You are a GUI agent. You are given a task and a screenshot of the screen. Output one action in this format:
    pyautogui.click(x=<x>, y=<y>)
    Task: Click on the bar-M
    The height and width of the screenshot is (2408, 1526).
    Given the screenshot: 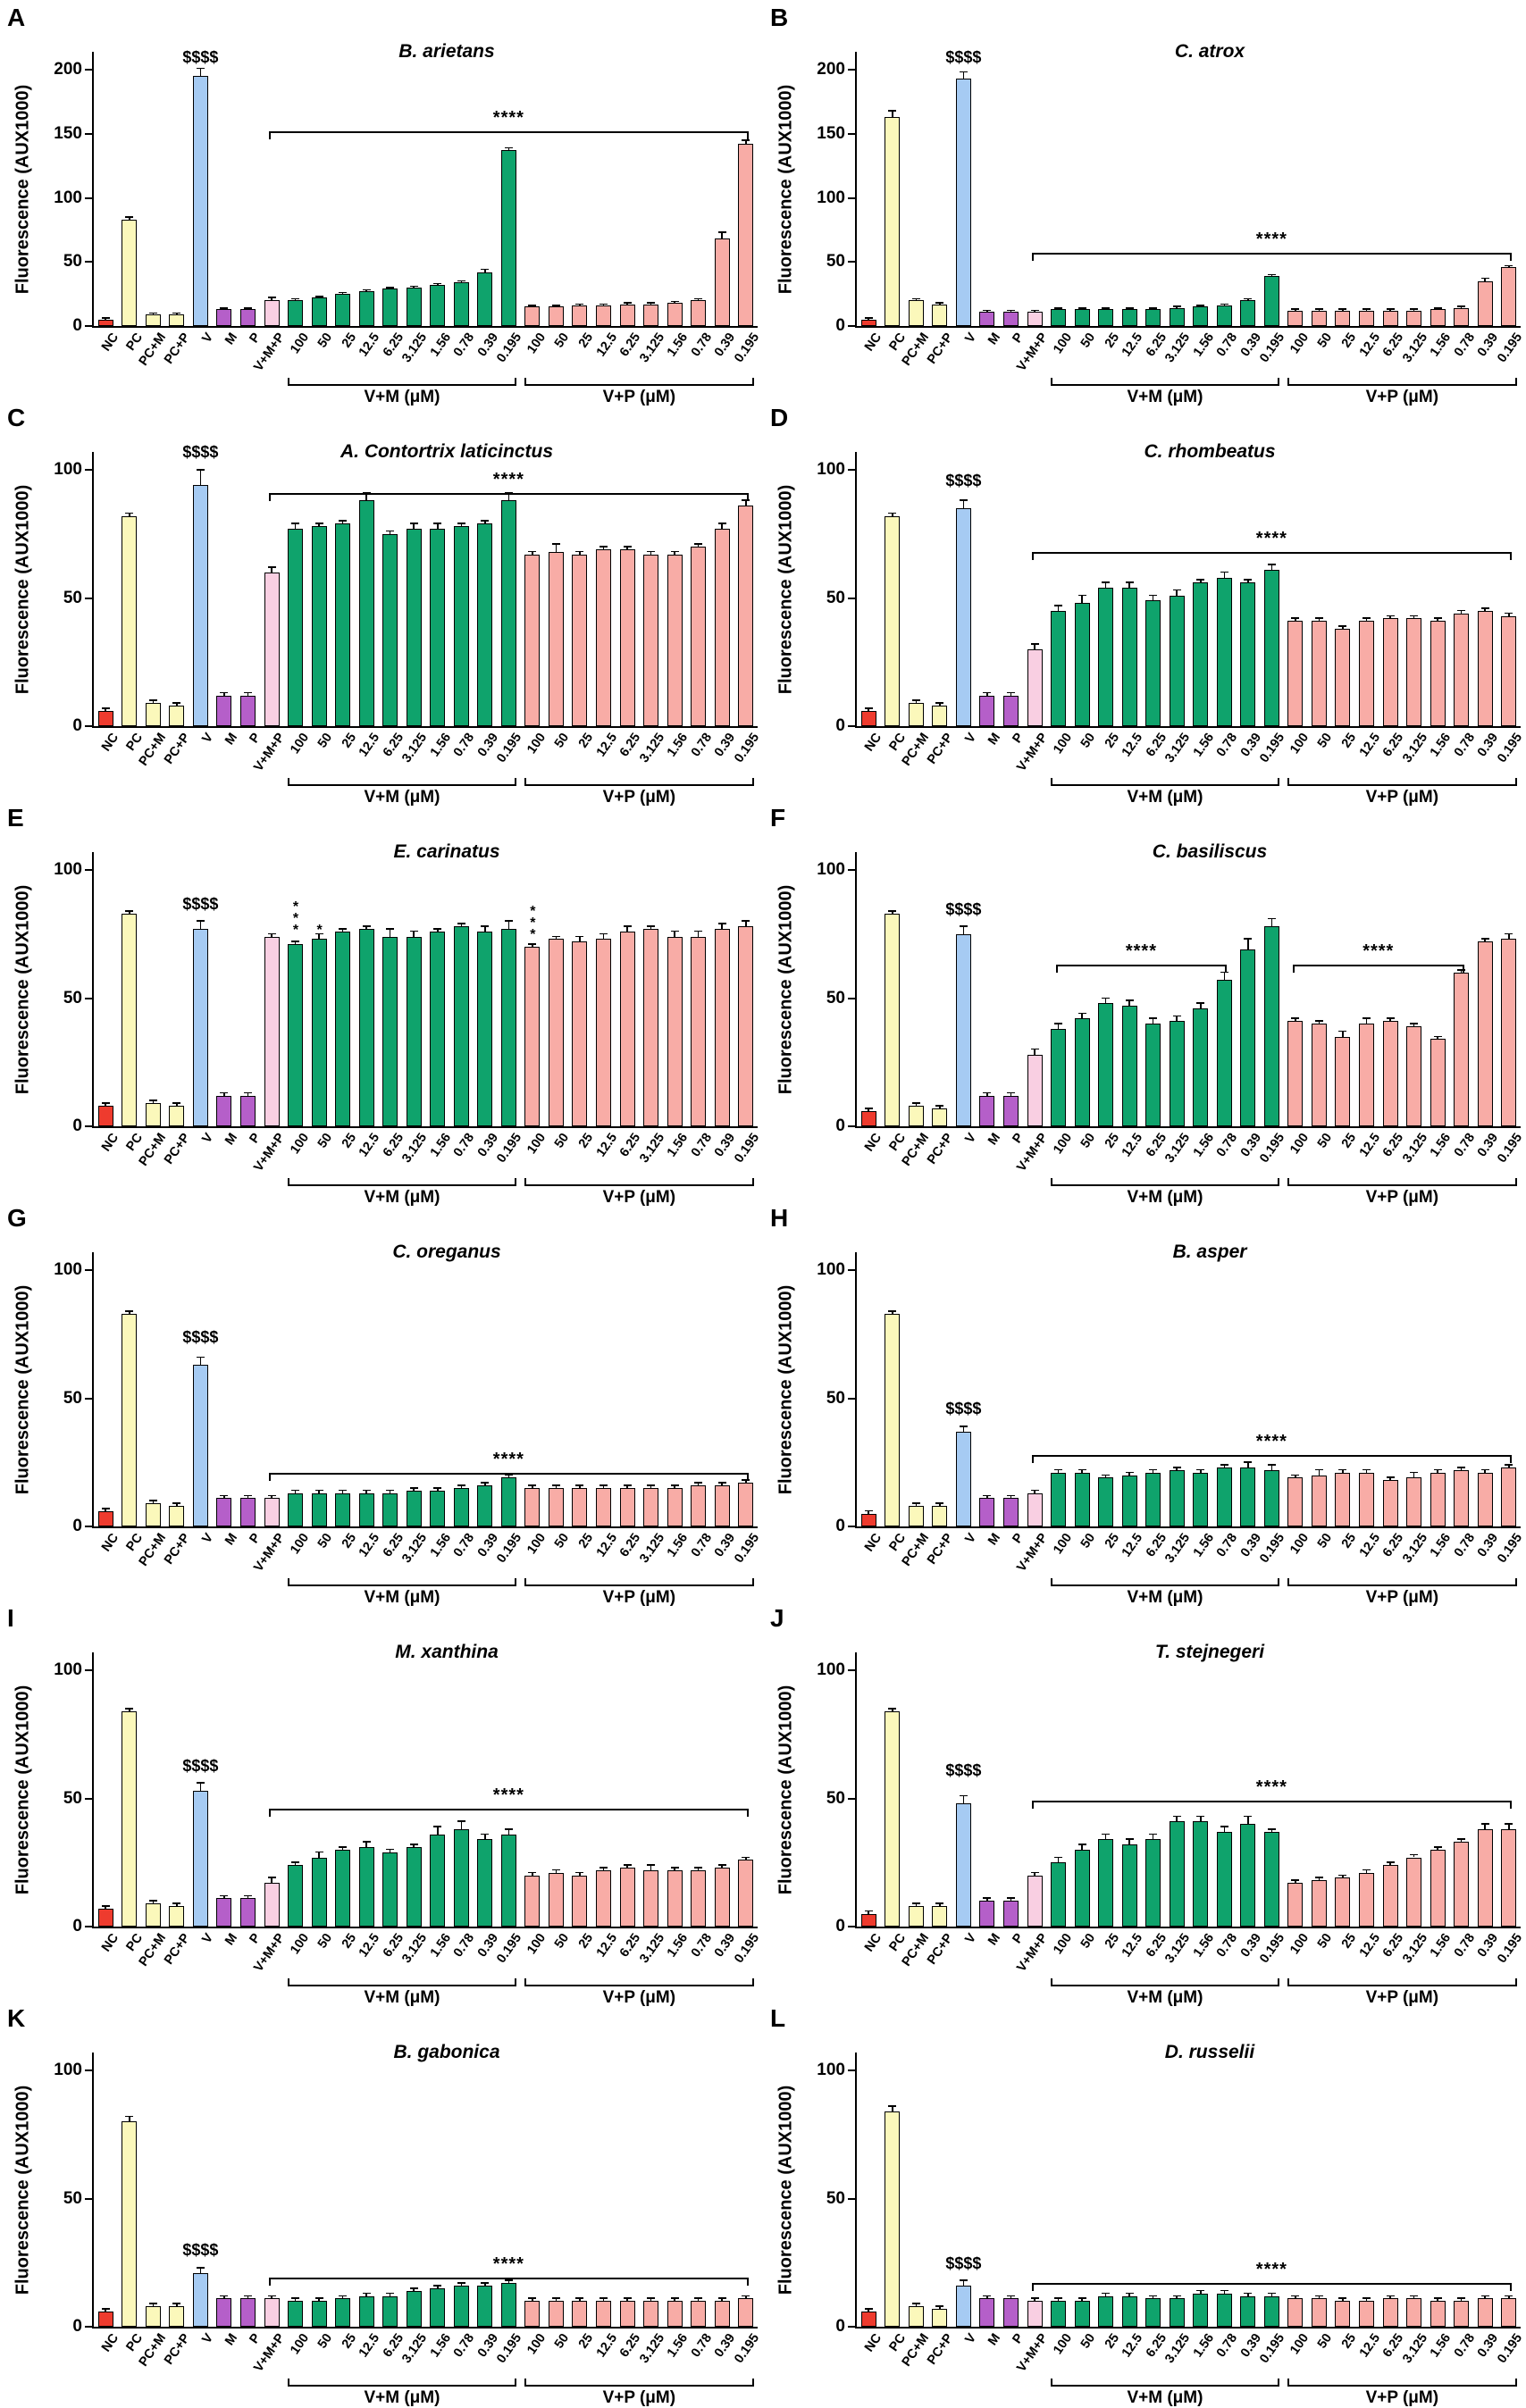 What is the action you would take?
    pyautogui.click(x=224, y=710)
    